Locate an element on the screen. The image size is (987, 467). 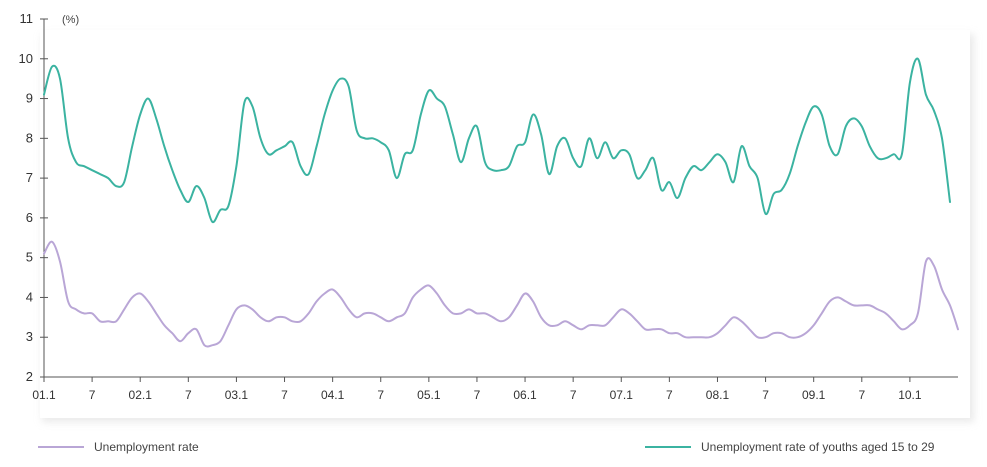
y-axis-unit-label: (%) is located at coordinates (70, 20).